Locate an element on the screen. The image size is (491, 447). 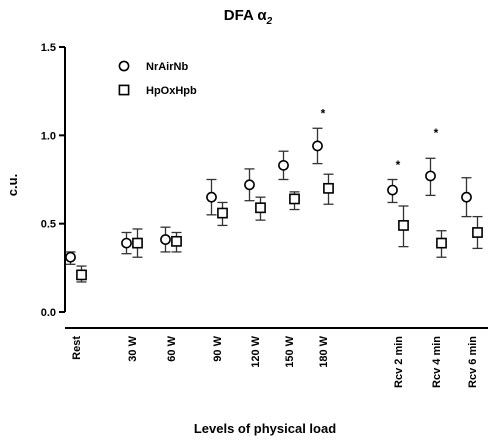
x-tick-label: Rest is located at coordinates (77, 348).